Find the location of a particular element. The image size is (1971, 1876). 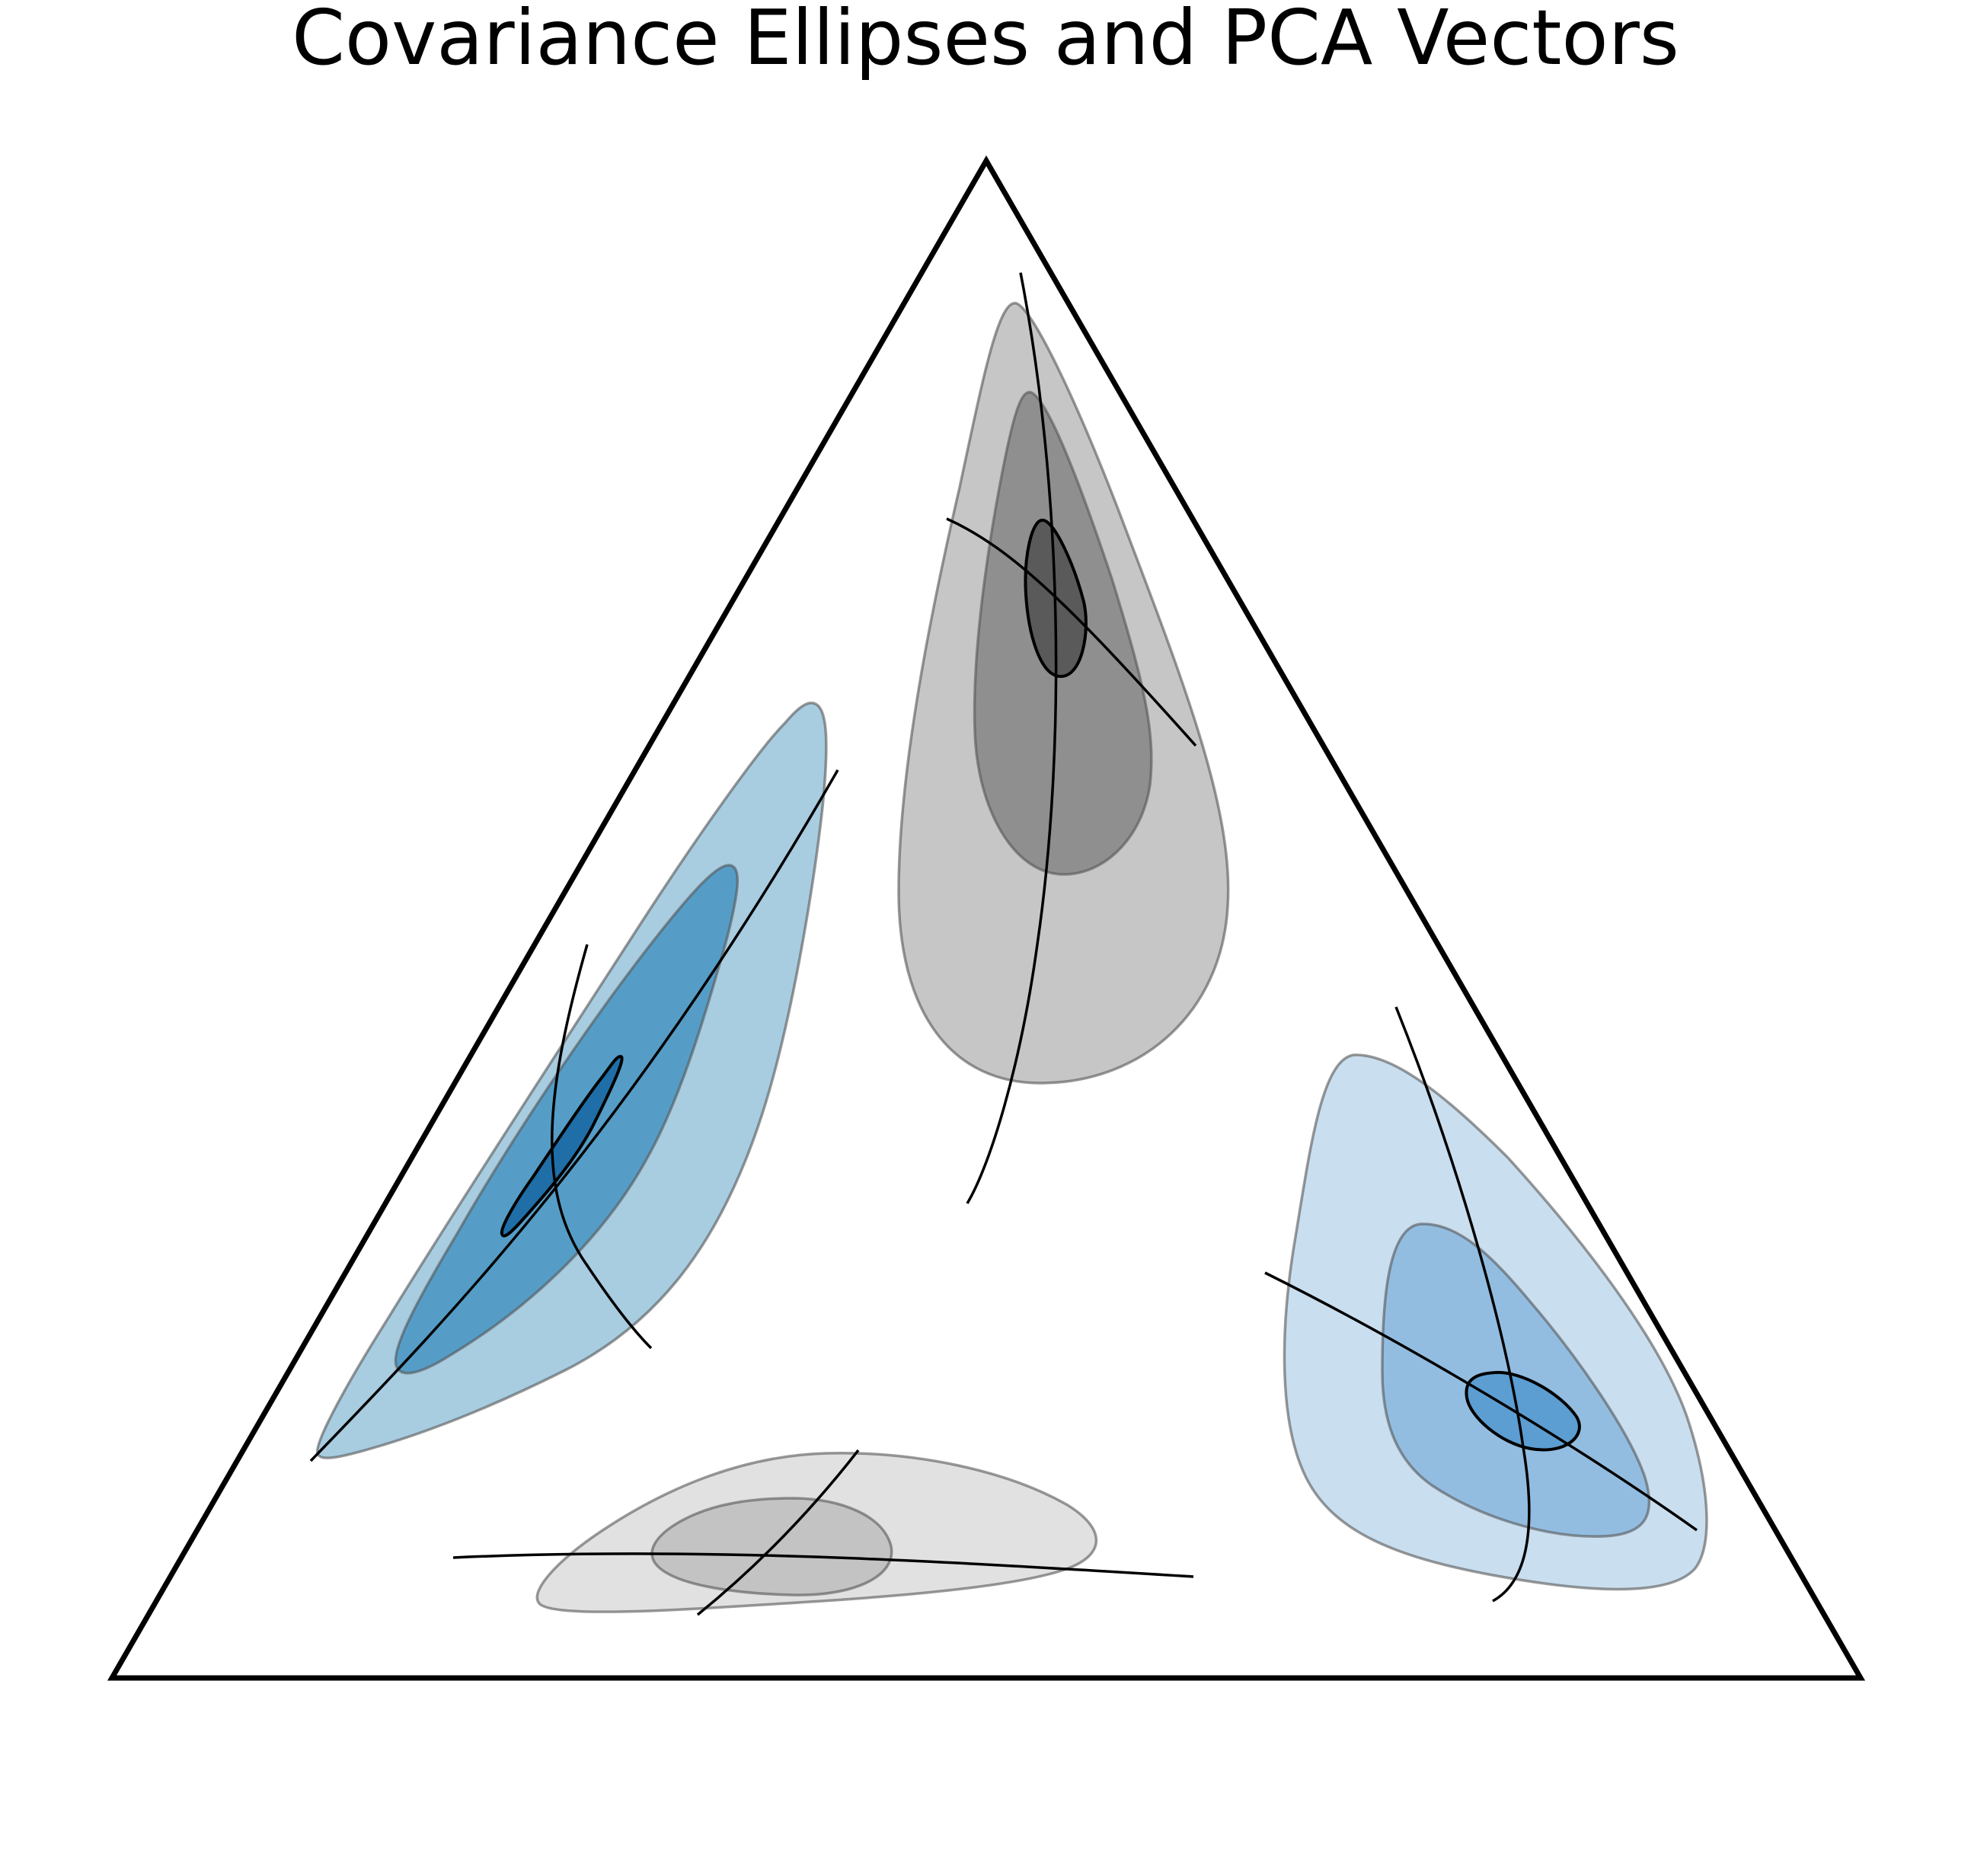

pca-vector-right-minor is located at coordinates (1462, 1304).